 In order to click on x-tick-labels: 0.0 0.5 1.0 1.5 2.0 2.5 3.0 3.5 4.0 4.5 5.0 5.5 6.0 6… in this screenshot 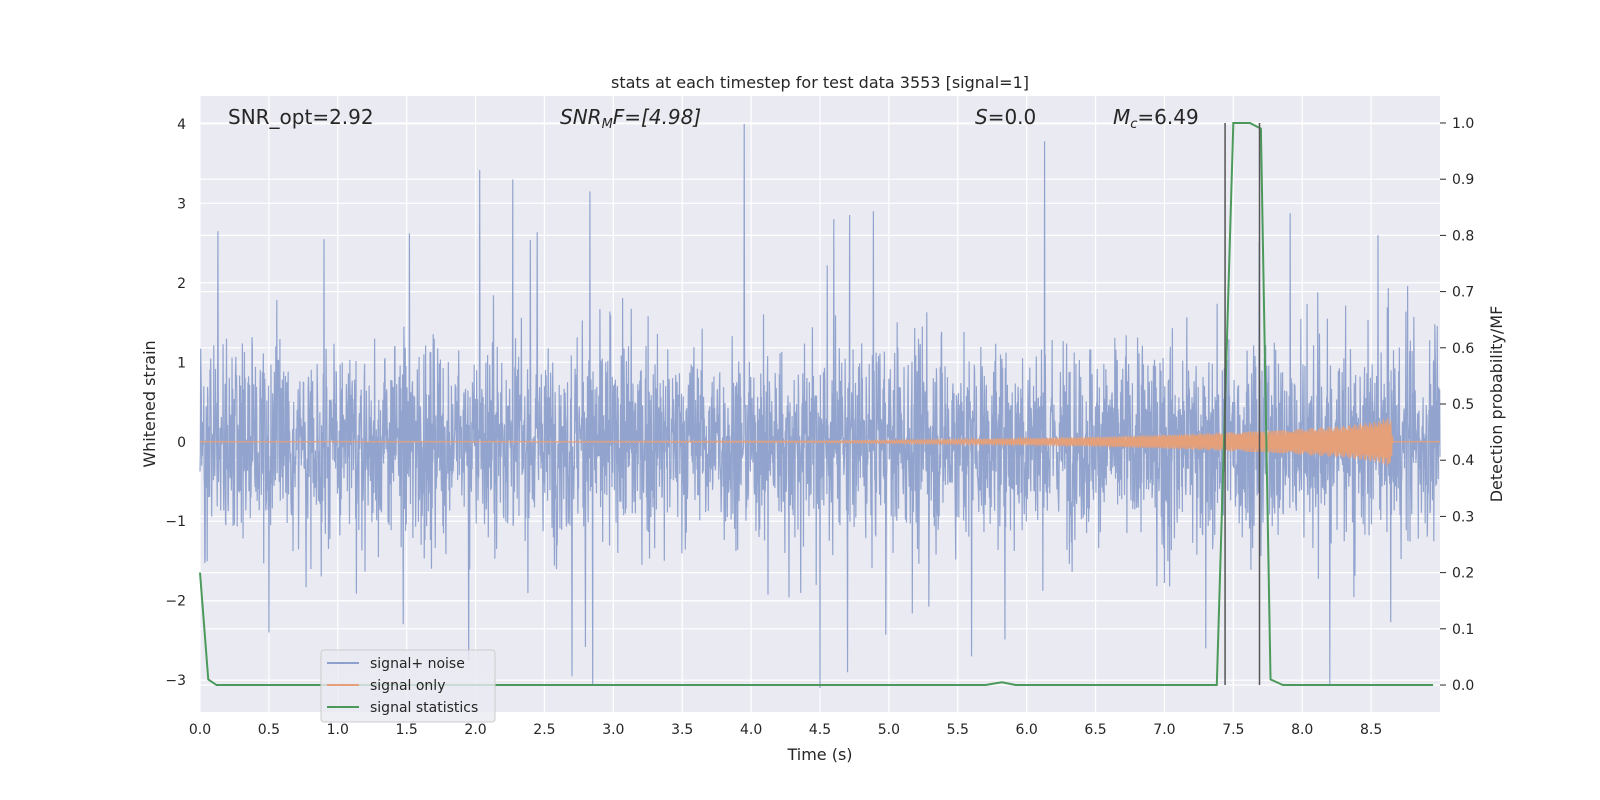, I will do `click(785, 730)`.